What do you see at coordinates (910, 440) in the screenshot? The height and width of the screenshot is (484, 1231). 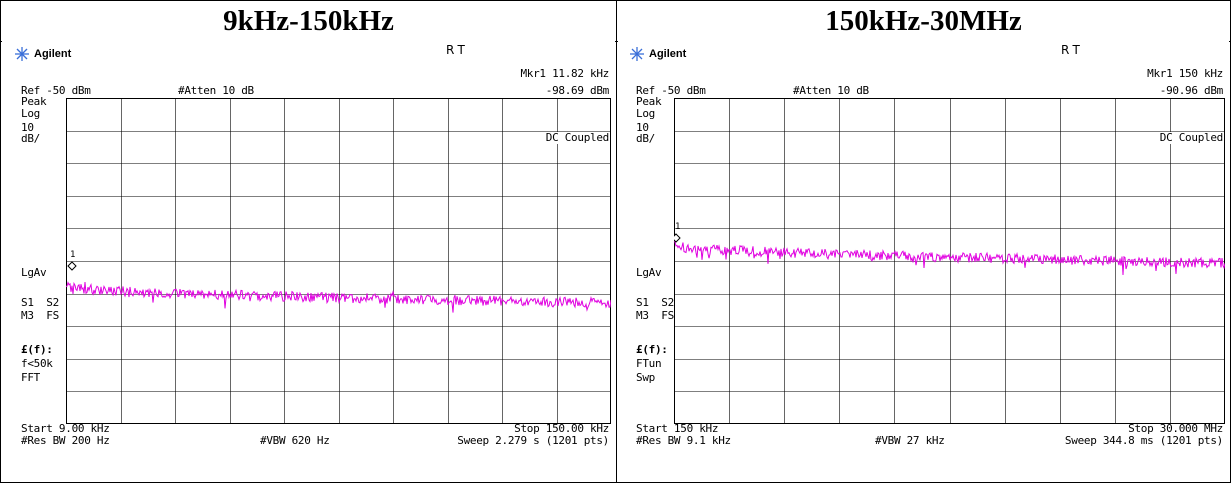 I see `video-bandwidth: #VBW 27 kHz` at bounding box center [910, 440].